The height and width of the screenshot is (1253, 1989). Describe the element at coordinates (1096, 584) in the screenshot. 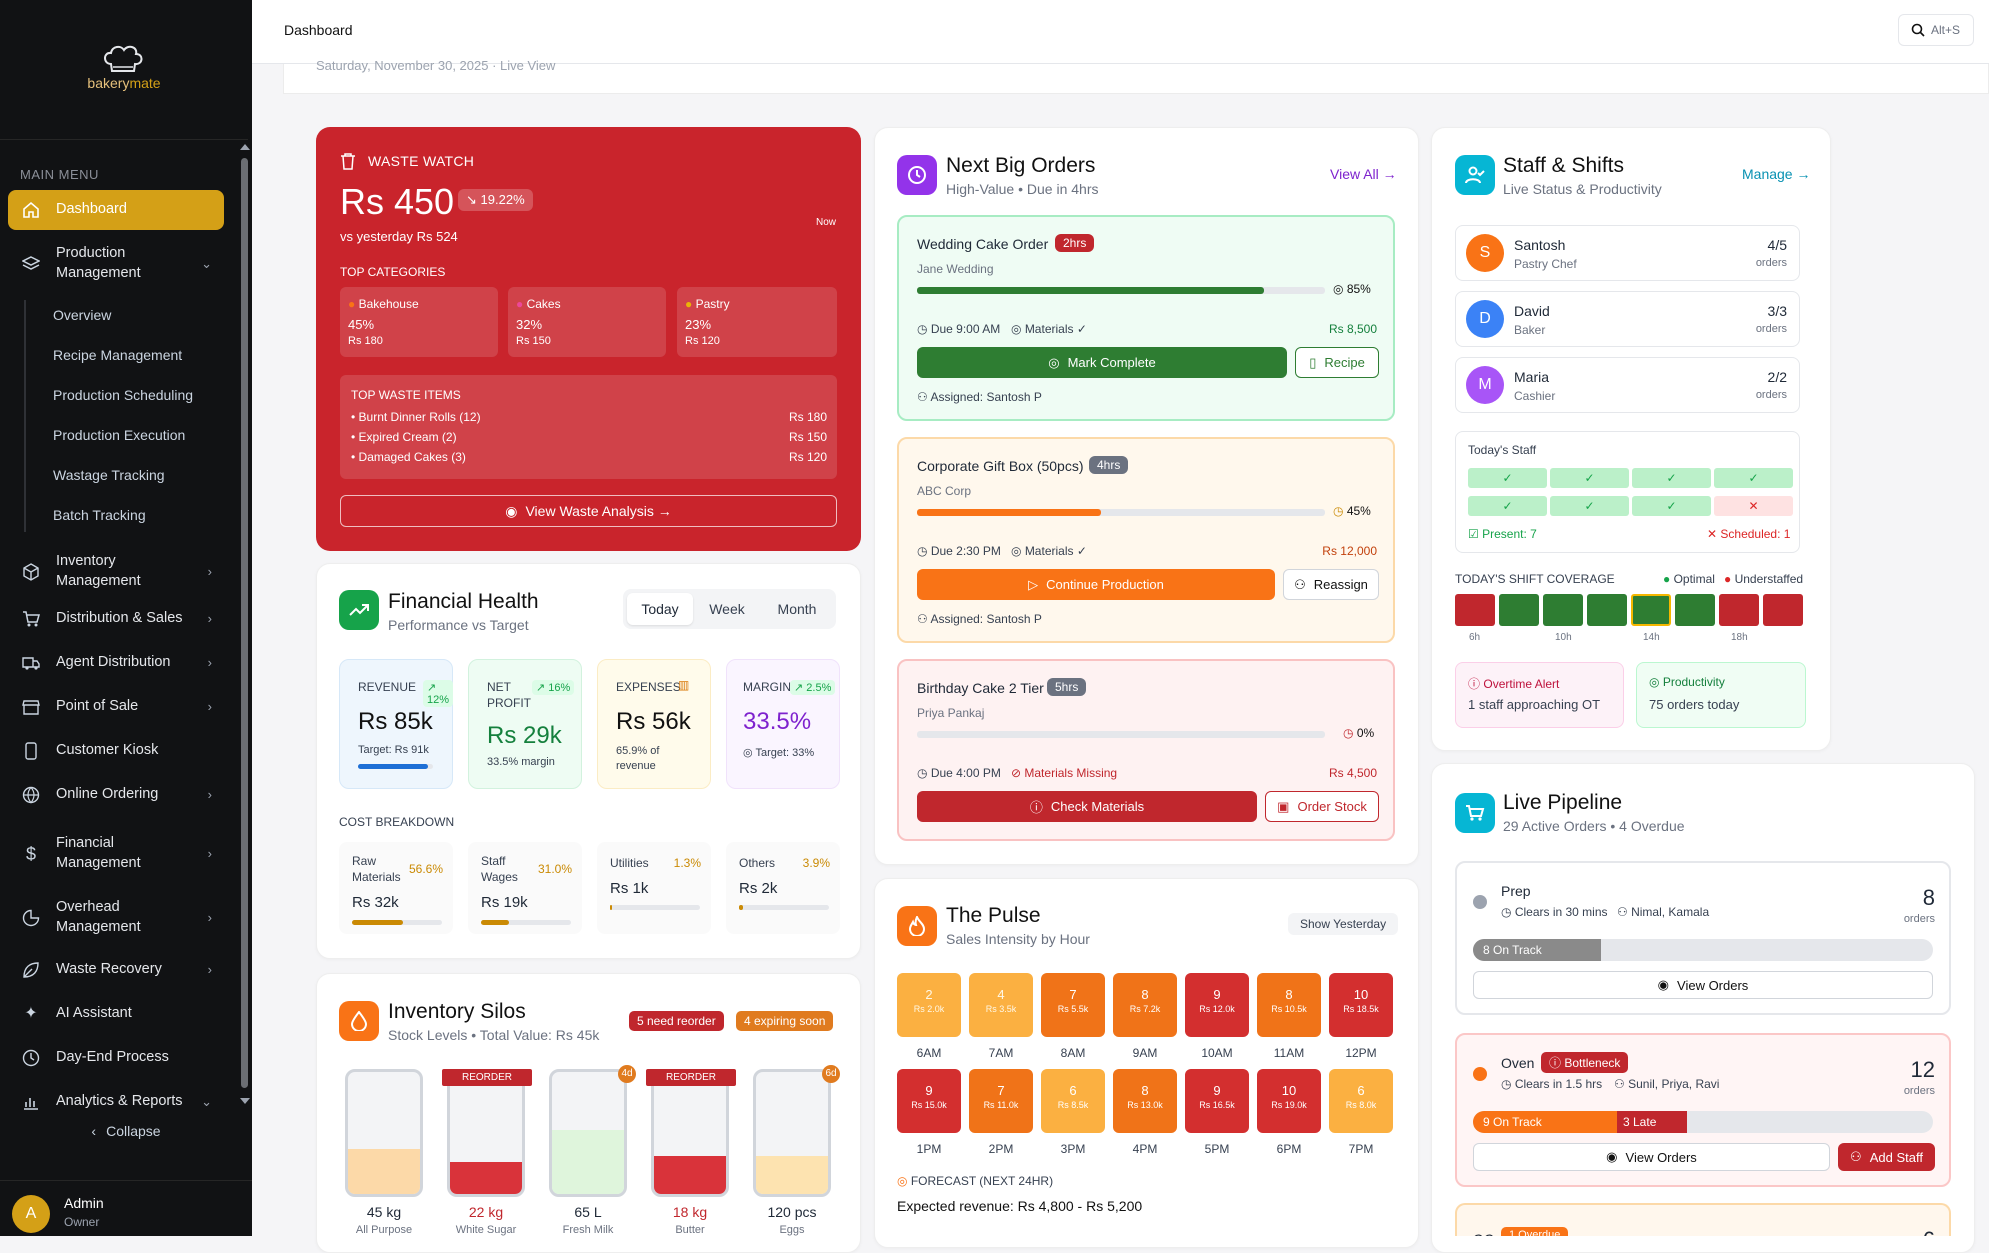

I see `continue-production-button: ▷ Continue Production` at that location.